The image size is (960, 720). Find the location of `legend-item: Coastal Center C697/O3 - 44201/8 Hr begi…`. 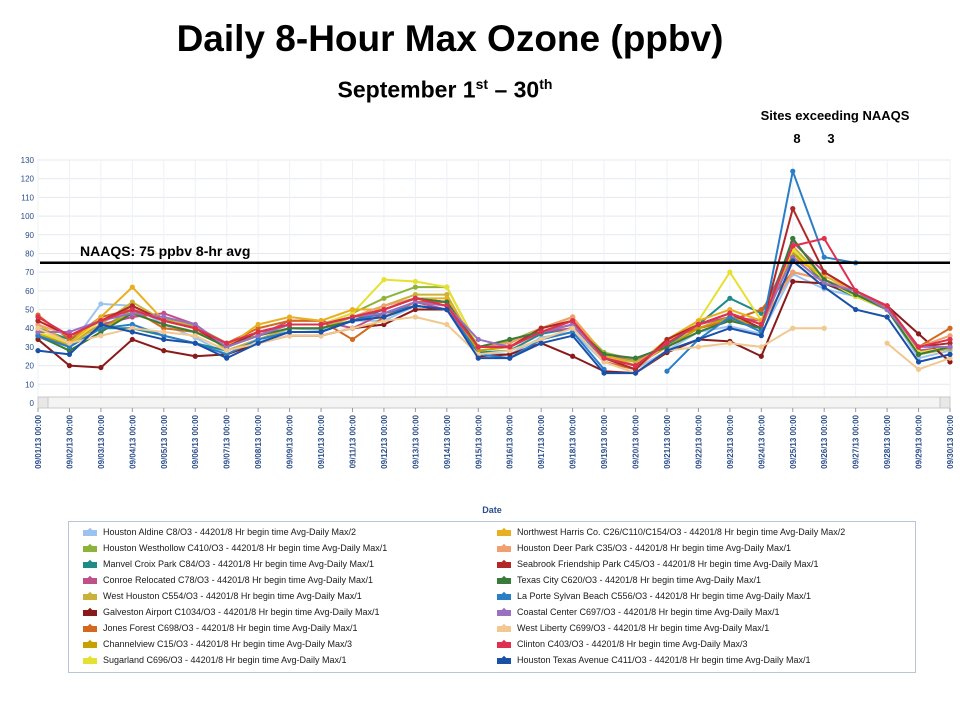

legend-item: Coastal Center C697/O3 - 44201/8 Hr begi… is located at coordinates (638, 612).